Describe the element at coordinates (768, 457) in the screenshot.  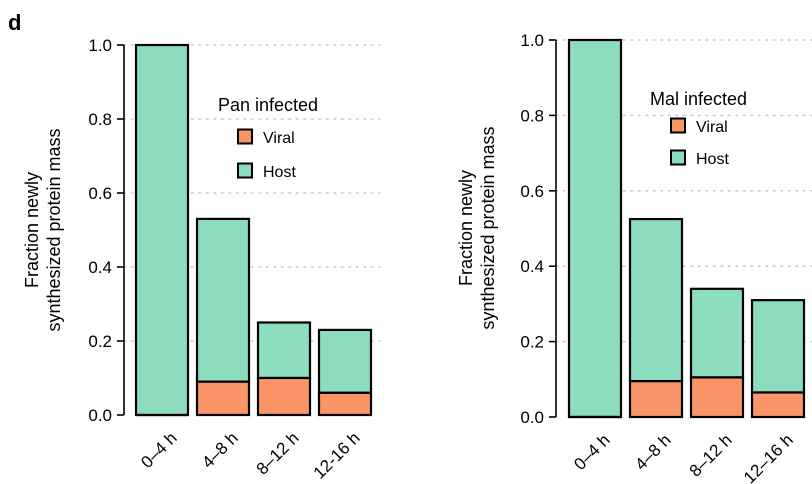
I see `x-category-label: 12–16 h` at that location.